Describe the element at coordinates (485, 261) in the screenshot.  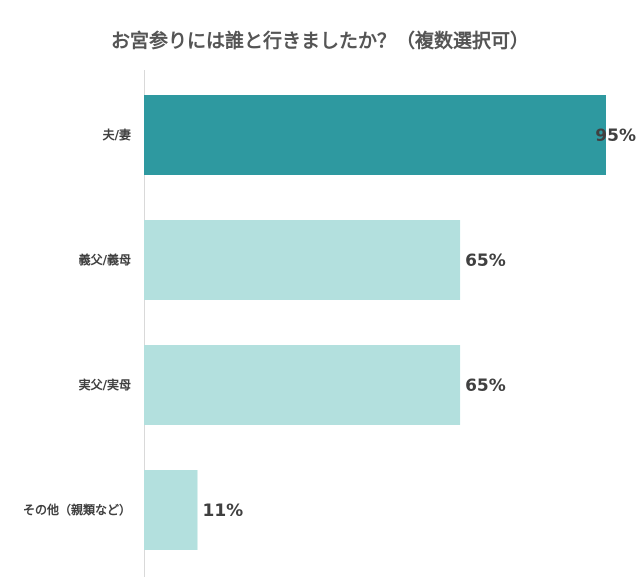
I see `value-label-1: 65%` at that location.